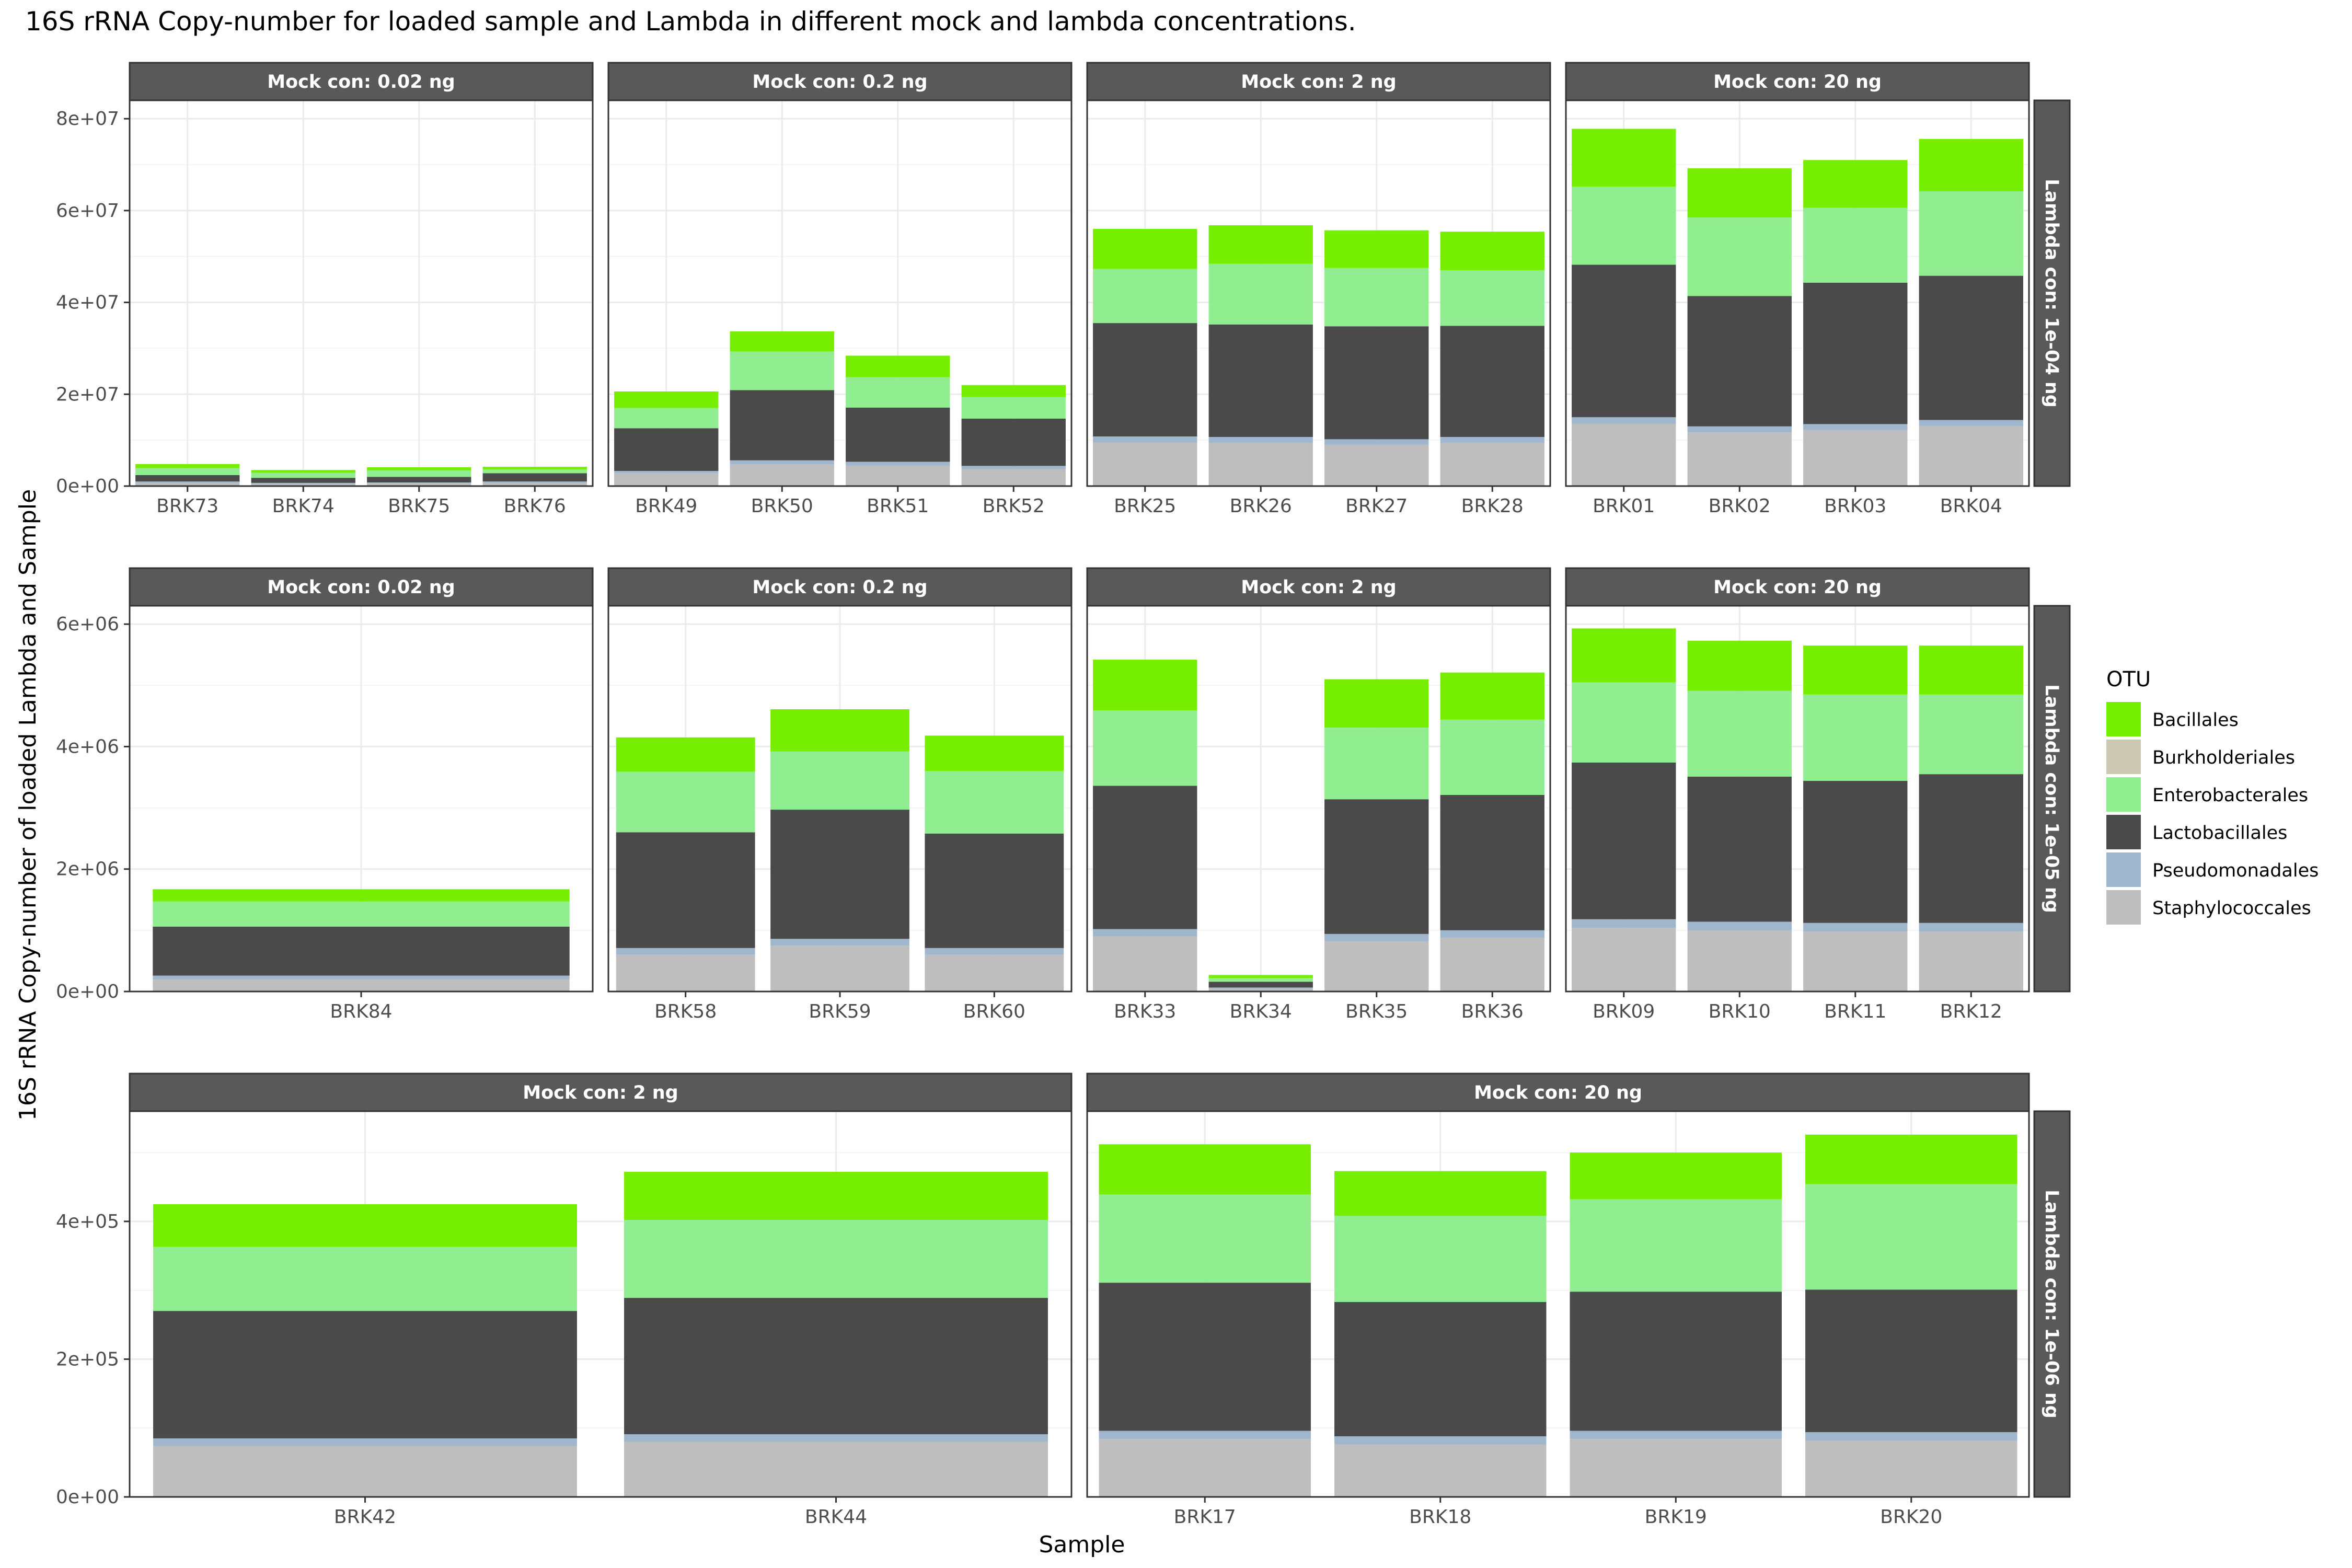 This screenshot has width=2352, height=1568. I want to click on bar-segment-brk51-pseudomonadales, so click(898, 464).